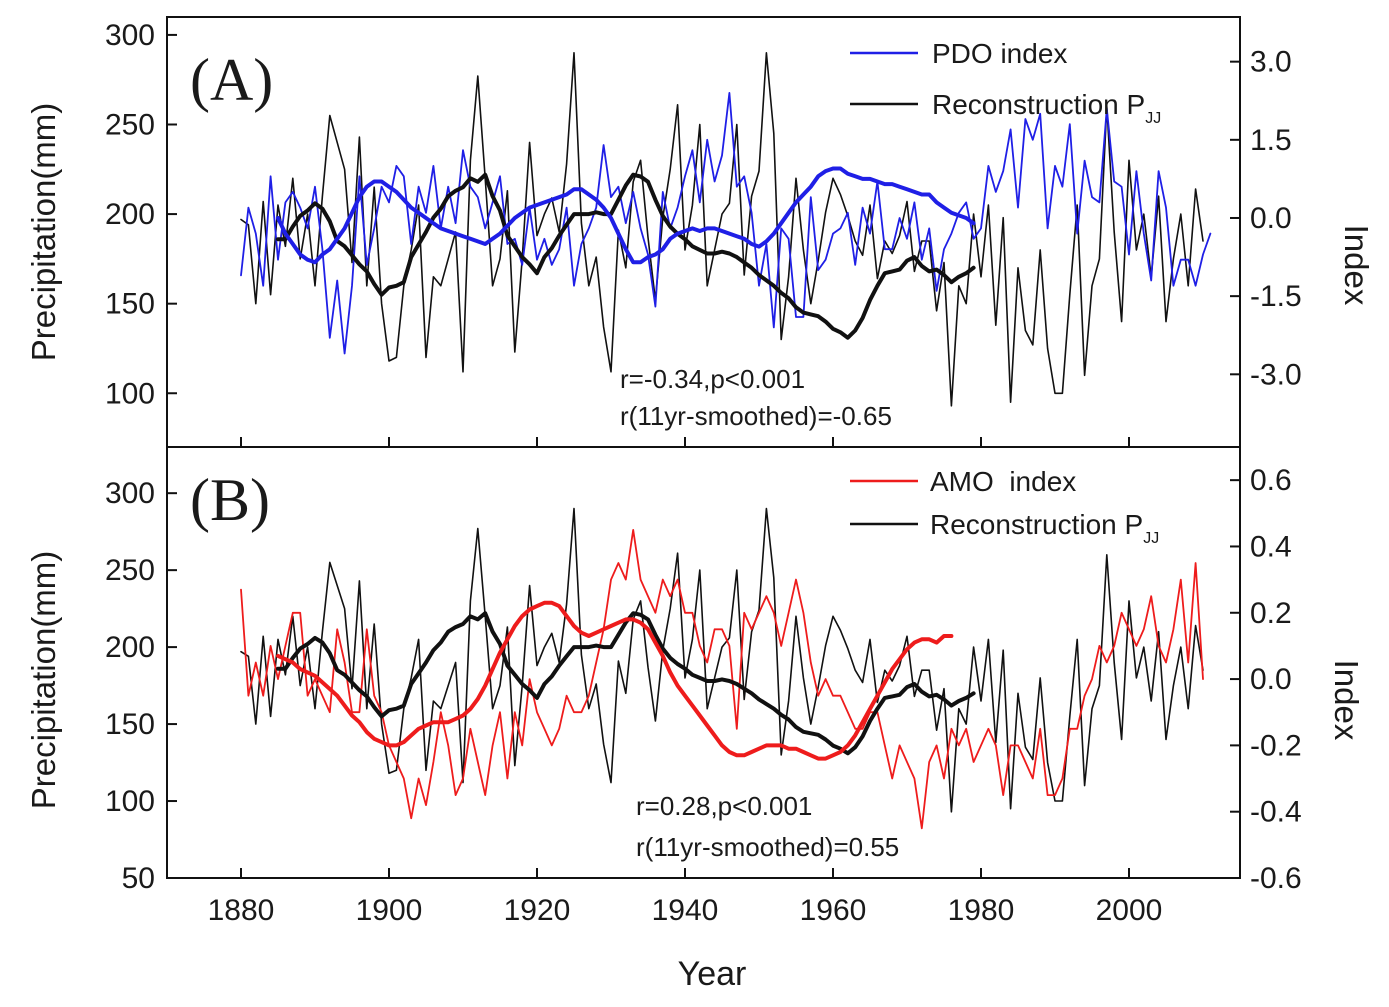  What do you see at coordinates (1271, 546) in the screenshot?
I see `ytick-right-label: 0.4` at bounding box center [1271, 546].